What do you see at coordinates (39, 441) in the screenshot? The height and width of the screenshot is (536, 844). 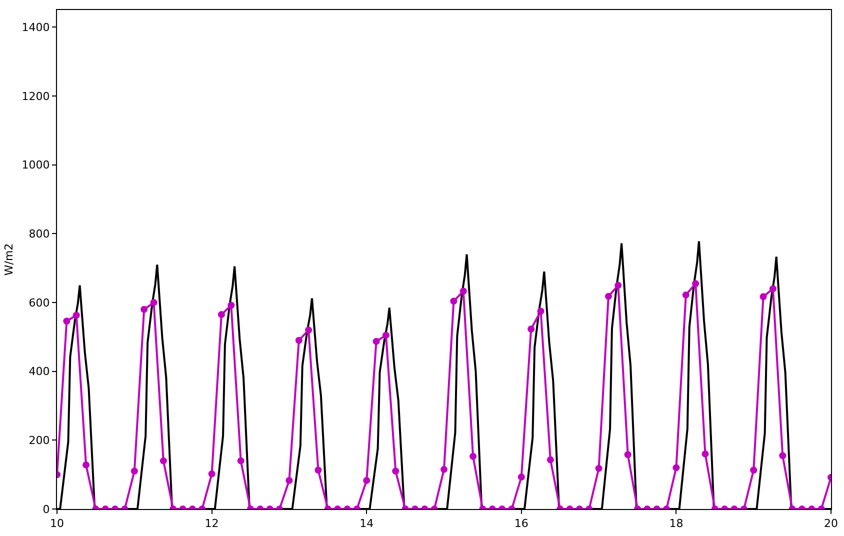 I see `y-tick-label: 200` at bounding box center [39, 441].